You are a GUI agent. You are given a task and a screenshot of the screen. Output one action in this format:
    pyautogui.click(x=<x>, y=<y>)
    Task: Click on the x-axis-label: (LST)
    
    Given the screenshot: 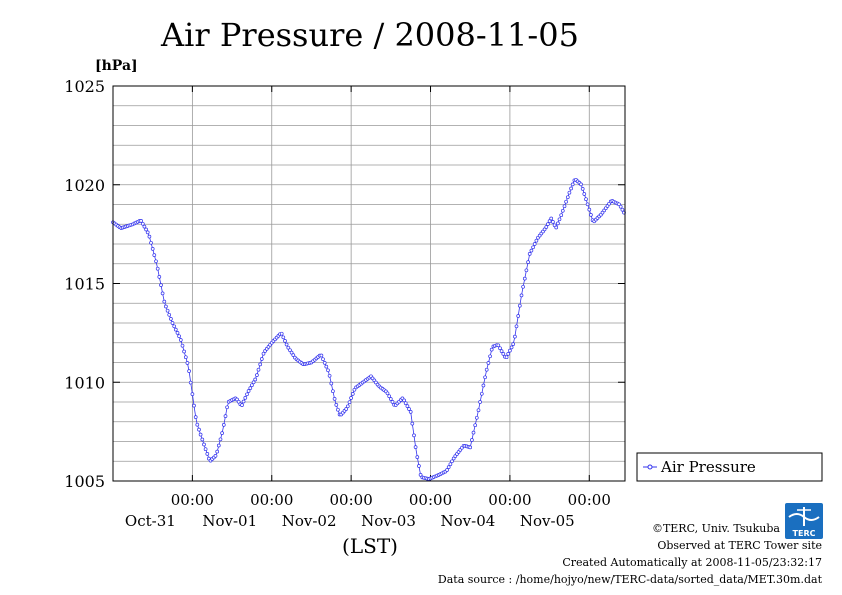 What is the action you would take?
    pyautogui.click(x=370, y=546)
    